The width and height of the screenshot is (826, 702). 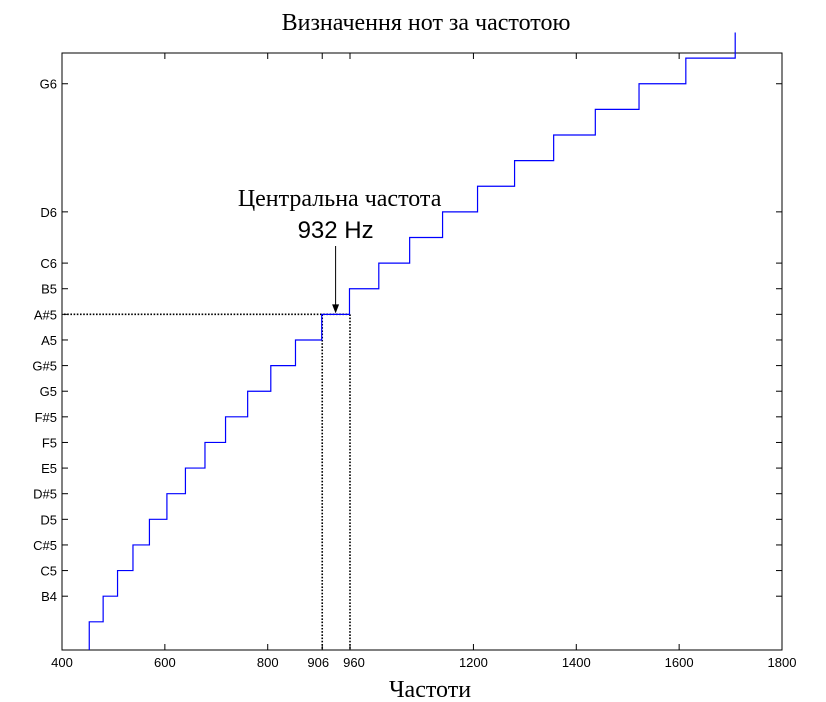 I want to click on annotation-label: Центральна частота, so click(x=340, y=199).